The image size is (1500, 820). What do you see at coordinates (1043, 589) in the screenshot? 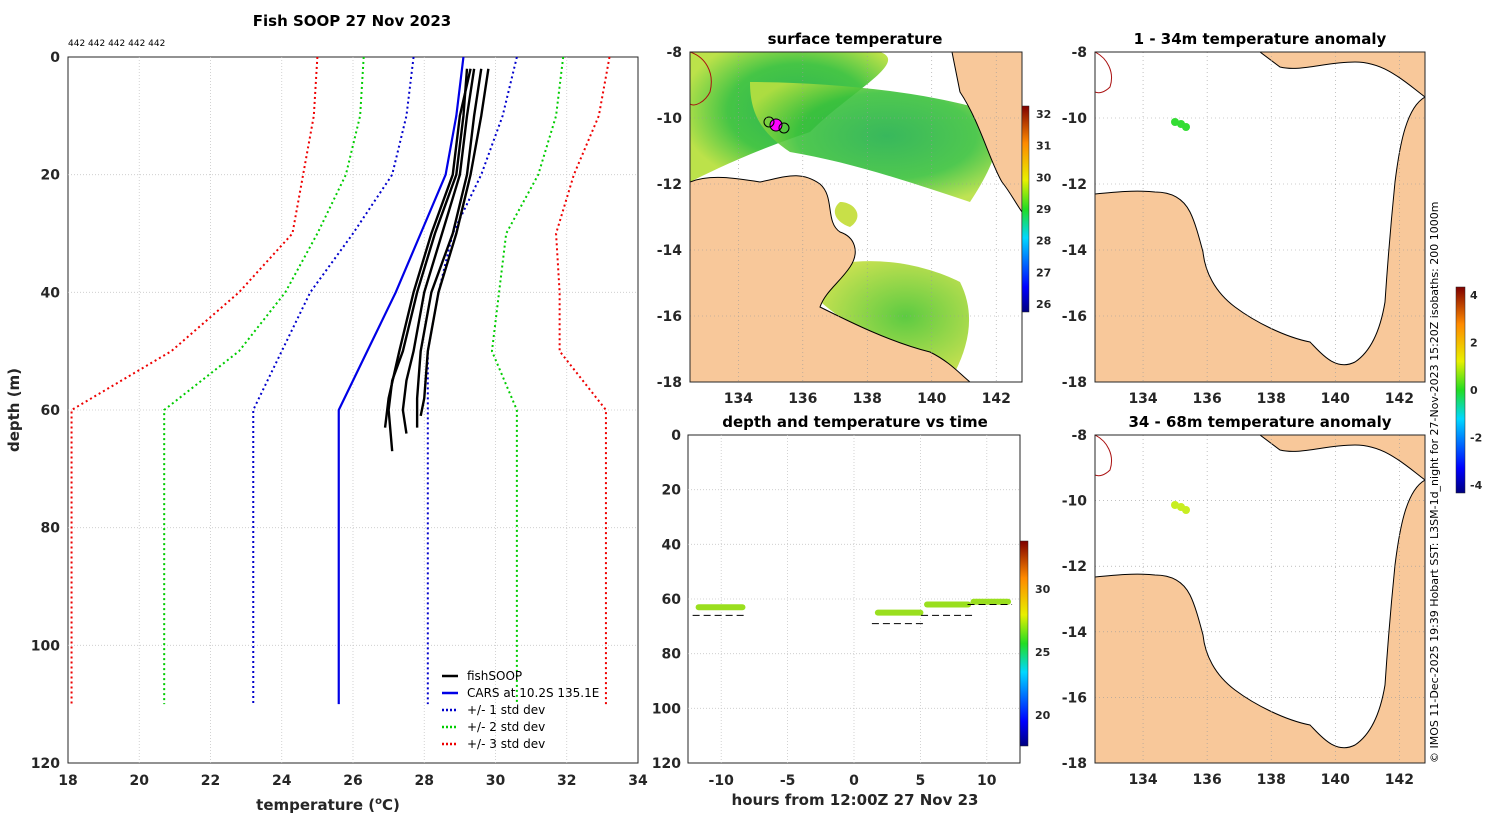
I see `timeseries-cbtick: 30` at bounding box center [1043, 589].